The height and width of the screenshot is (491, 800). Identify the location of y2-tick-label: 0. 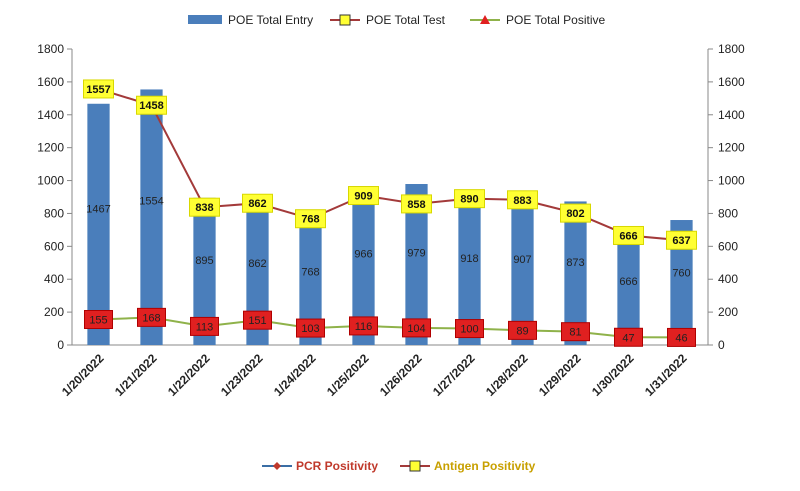
(721, 345).